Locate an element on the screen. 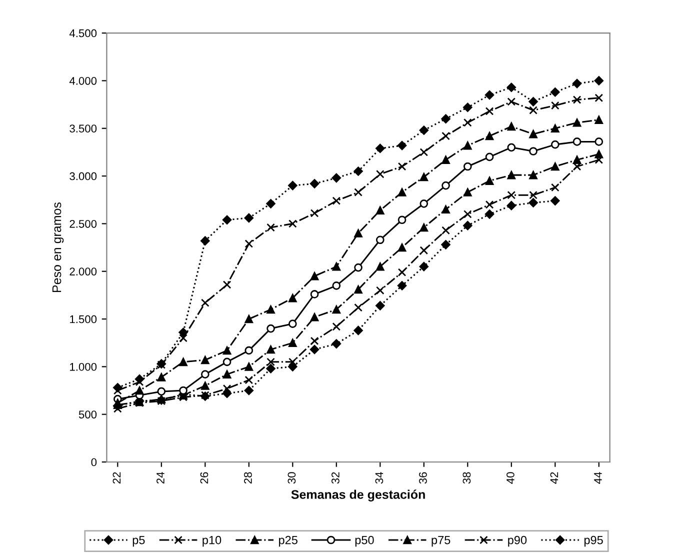 The height and width of the screenshot is (560, 693). y-tick-label: 500 is located at coordinates (87, 414).